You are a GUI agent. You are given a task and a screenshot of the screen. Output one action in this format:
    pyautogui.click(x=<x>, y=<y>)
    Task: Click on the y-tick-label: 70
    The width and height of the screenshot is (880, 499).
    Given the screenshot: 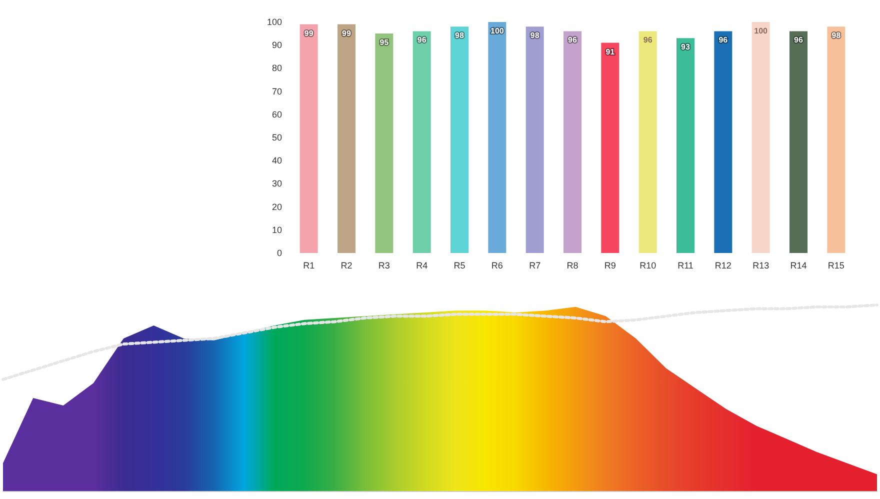 What is the action you would take?
    pyautogui.click(x=277, y=91)
    